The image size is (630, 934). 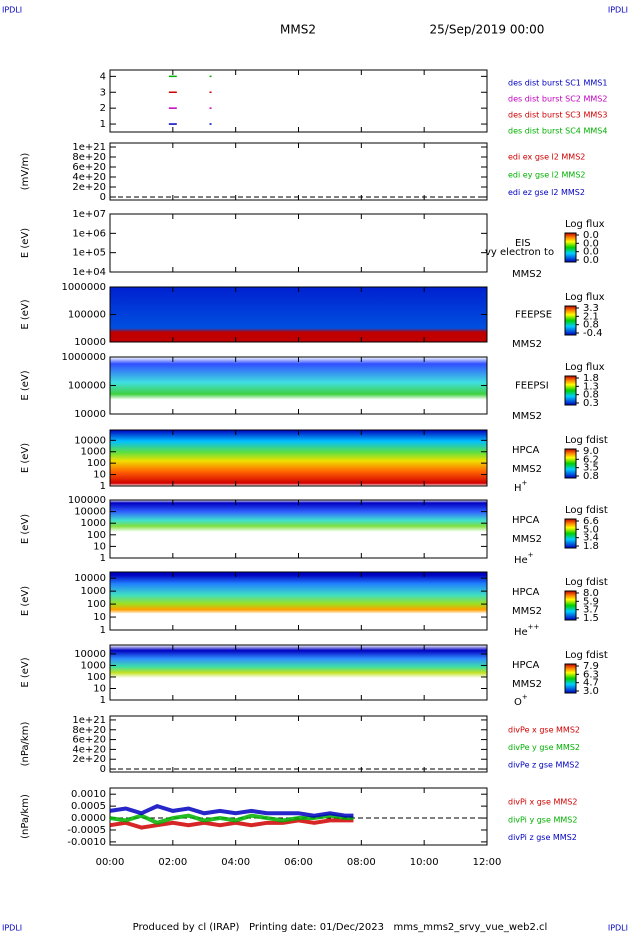 What do you see at coordinates (25, 744) in the screenshot?
I see `y-axis-label: (nPa/km)` at bounding box center [25, 744].